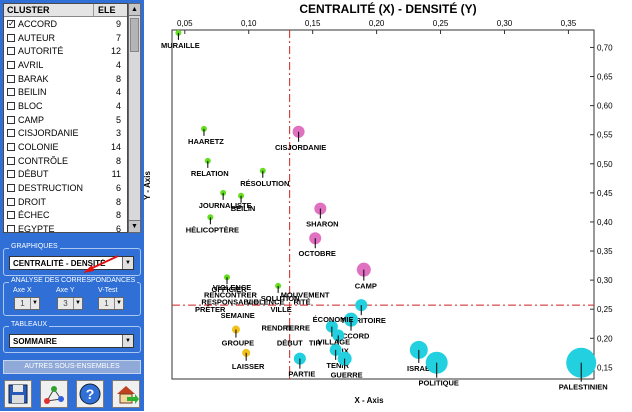  Describe the element at coordinates (605, 77) in the screenshot. I see `y-tick-label: 0,65` at that location.